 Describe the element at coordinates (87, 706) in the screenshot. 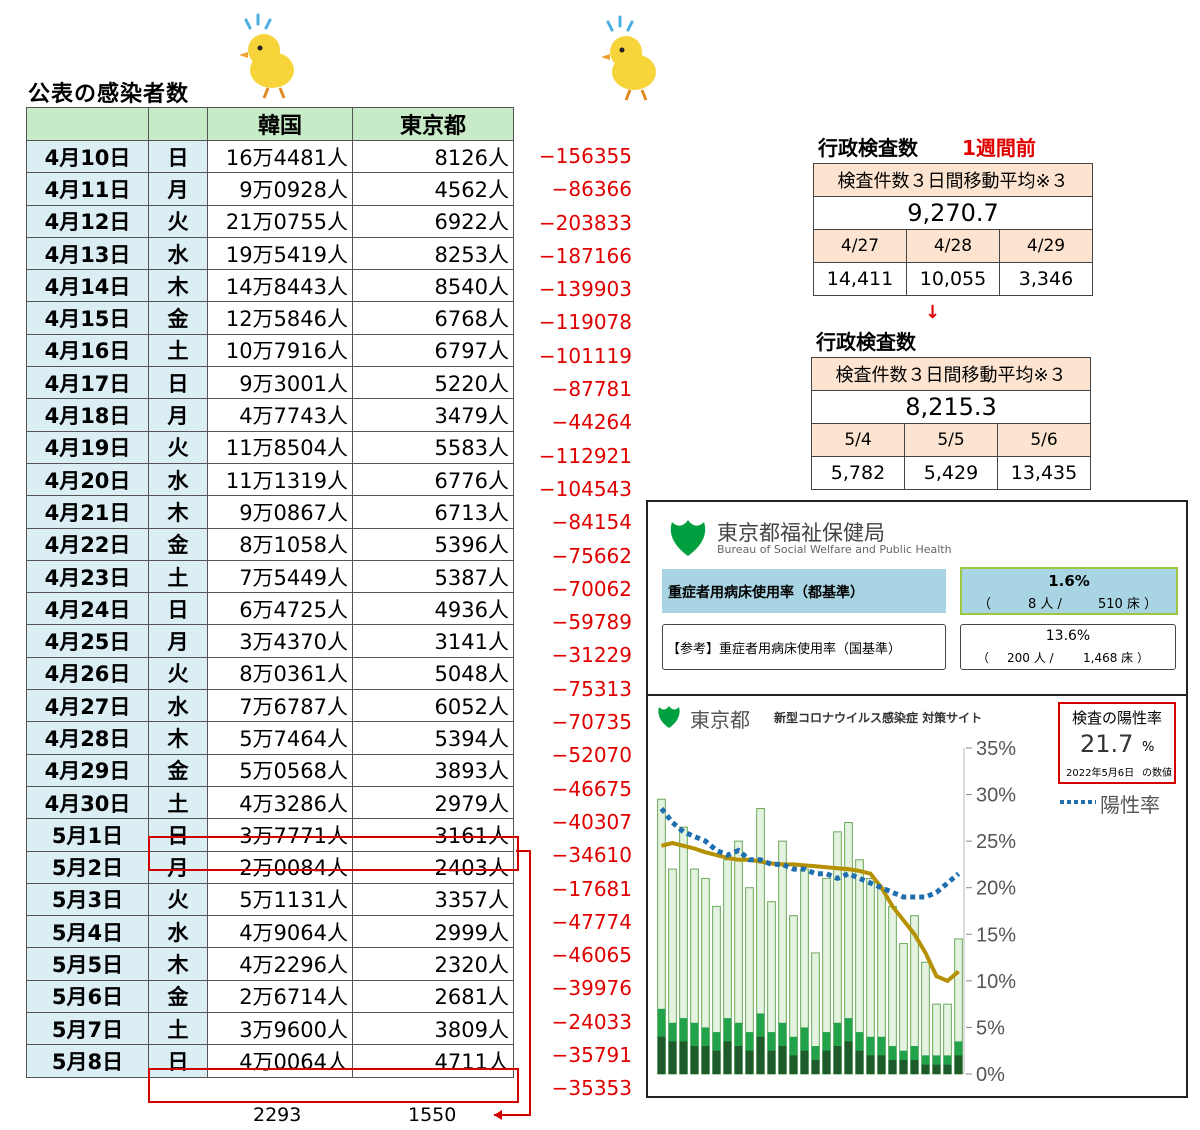

I see `date-cell: 4月27日` at that location.